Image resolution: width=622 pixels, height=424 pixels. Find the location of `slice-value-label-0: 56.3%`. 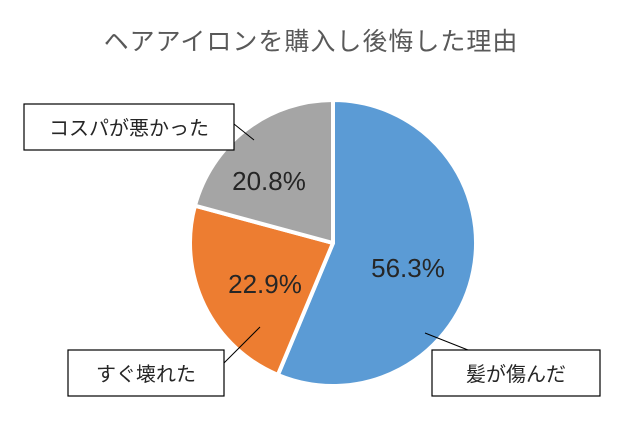

slice-value-label-0: 56.3% is located at coordinates (408, 268).